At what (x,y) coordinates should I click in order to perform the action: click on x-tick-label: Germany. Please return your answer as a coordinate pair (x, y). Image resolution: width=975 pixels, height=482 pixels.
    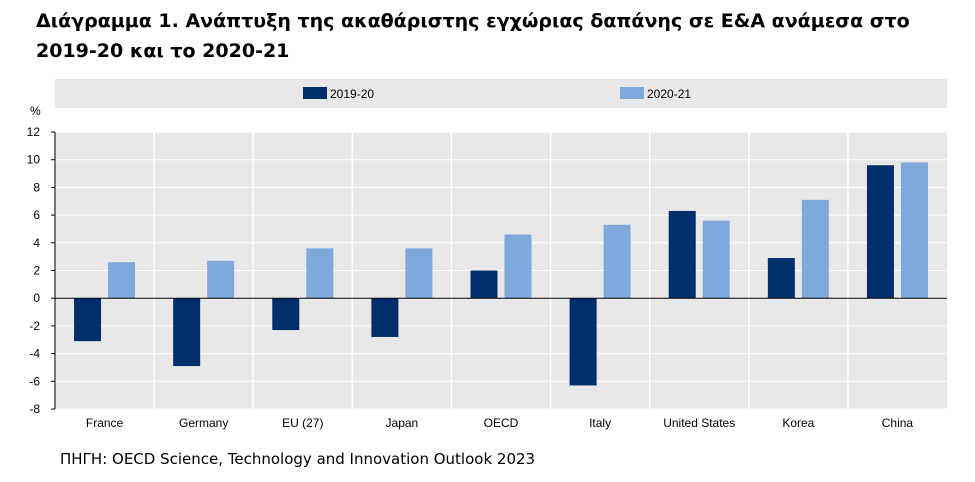
    Looking at the image, I should click on (203, 423).